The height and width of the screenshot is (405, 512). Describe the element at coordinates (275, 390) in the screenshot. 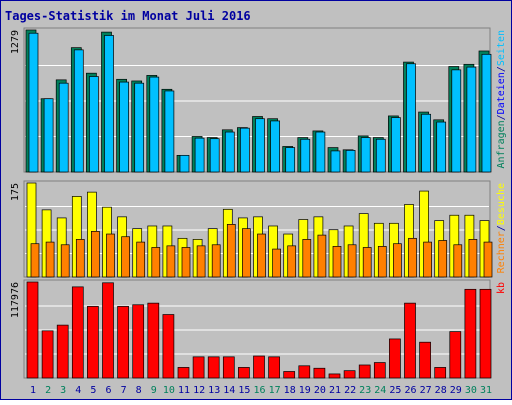

I see `x-tick-label: 17` at that location.